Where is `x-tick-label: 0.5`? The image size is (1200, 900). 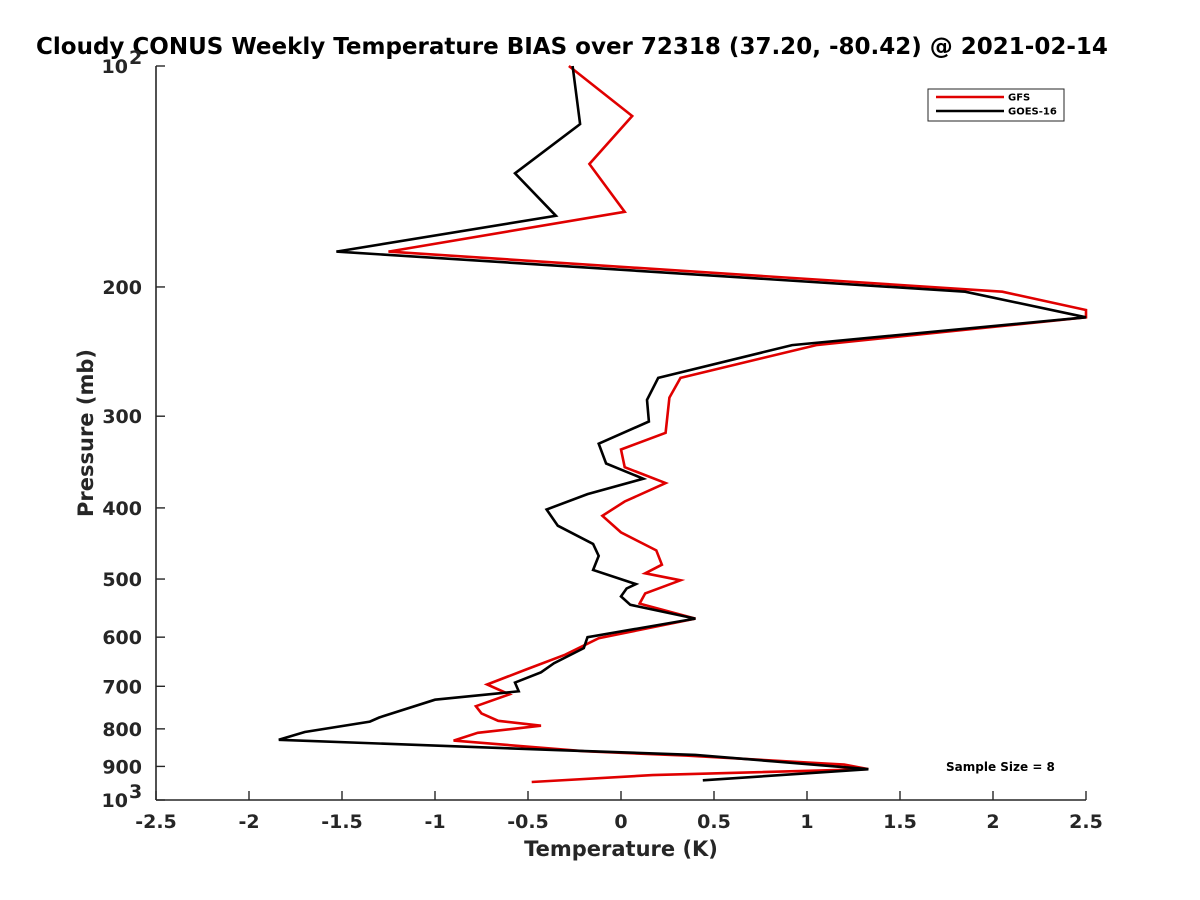
x-tick-label: 0.5 is located at coordinates (714, 822).